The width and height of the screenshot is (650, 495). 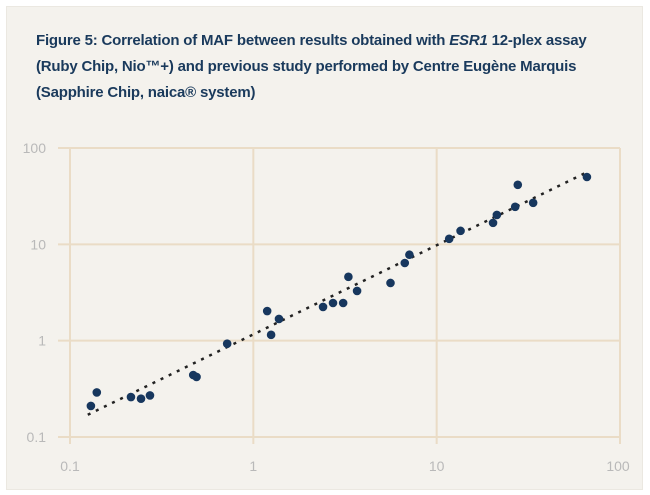 I want to click on x-axis-ticks: 0.1 1 10 100, so click(x=345, y=466).